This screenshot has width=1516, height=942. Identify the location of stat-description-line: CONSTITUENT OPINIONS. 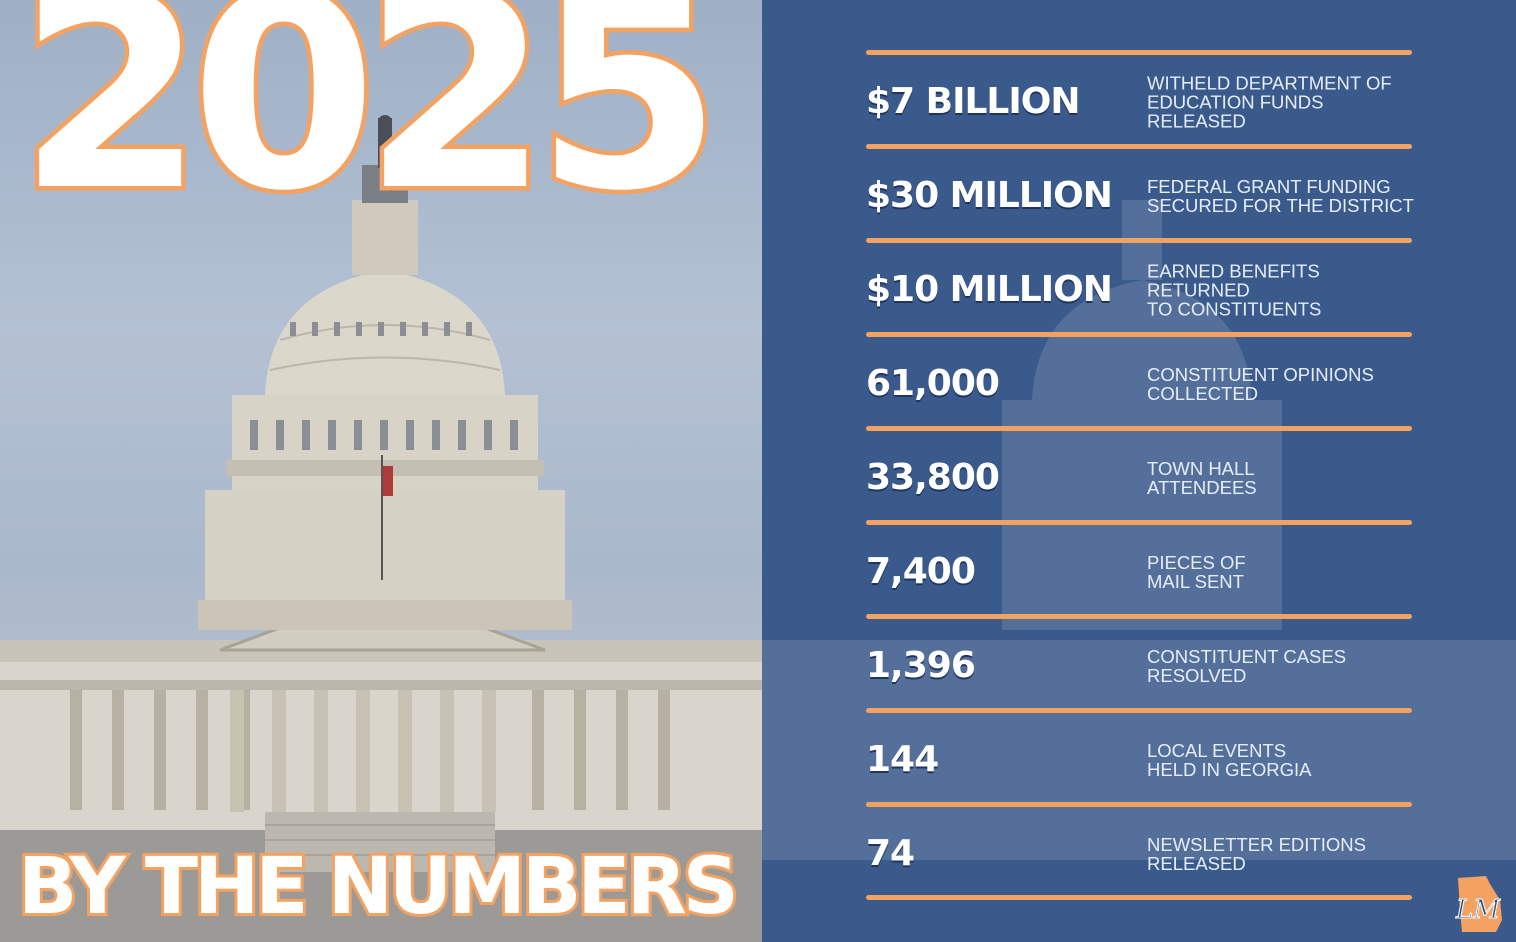
(1260, 374).